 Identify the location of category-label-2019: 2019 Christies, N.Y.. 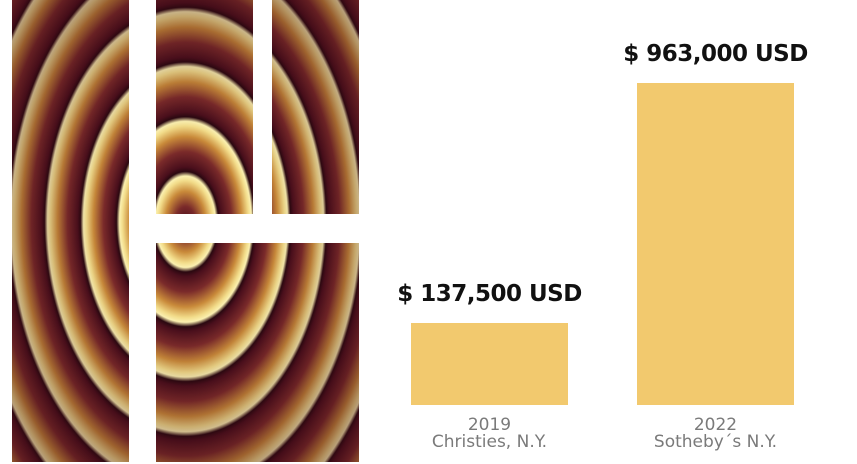
(489, 434).